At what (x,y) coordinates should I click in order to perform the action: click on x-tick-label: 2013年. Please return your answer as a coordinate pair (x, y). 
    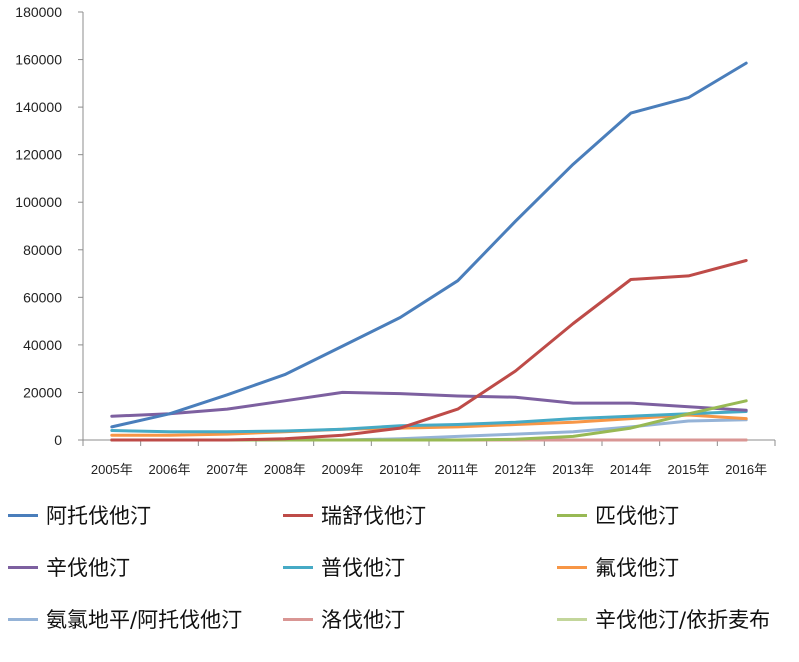
    Looking at the image, I should click on (573, 469).